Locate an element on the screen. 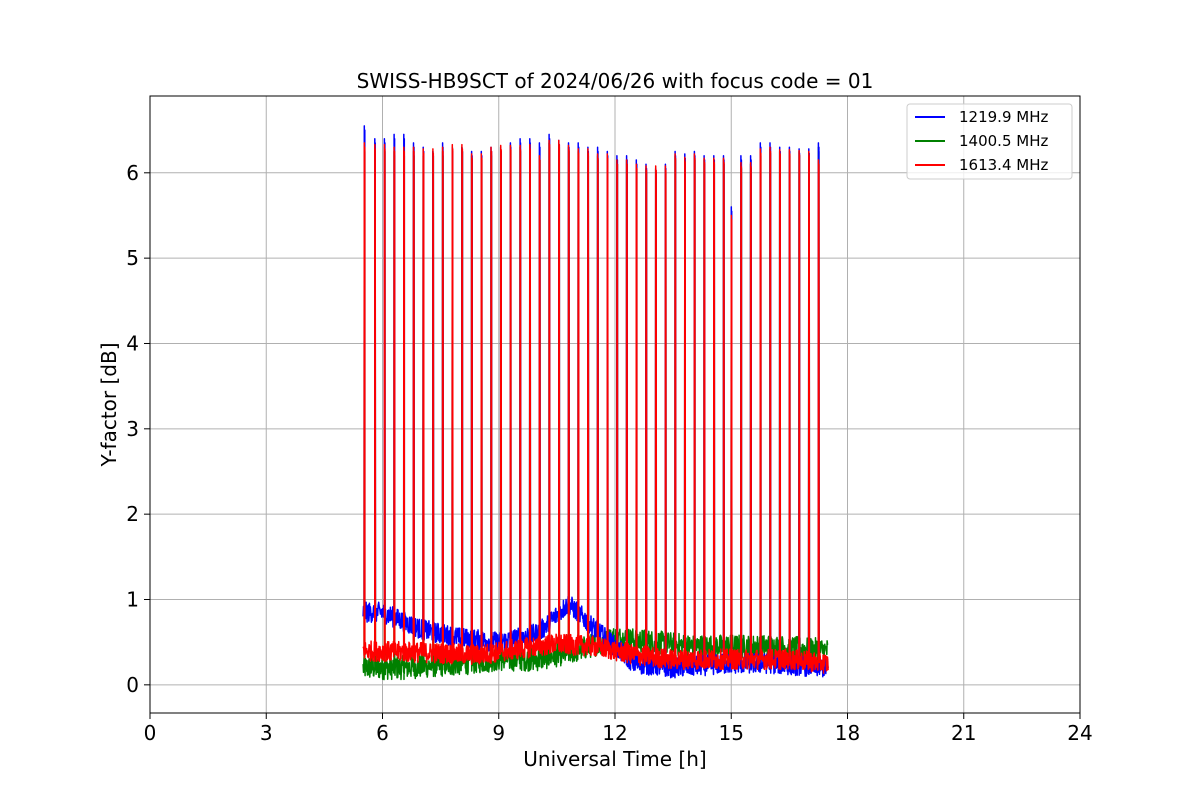  legend-label: 1400.5 MHz is located at coordinates (1003, 141).